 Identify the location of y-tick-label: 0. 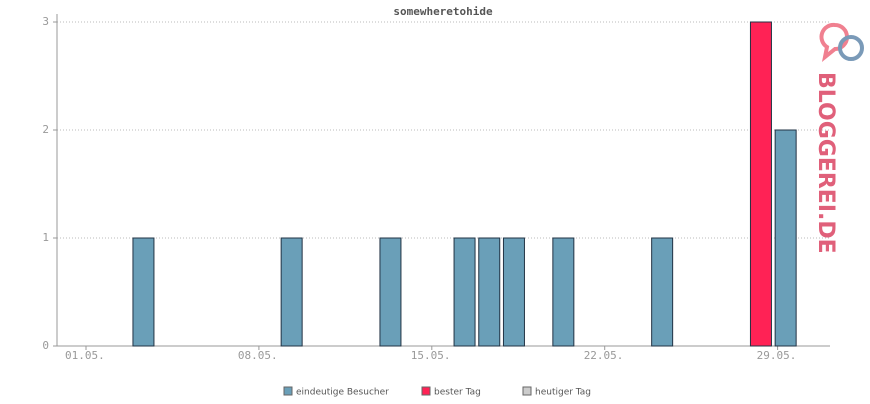
(45, 345).